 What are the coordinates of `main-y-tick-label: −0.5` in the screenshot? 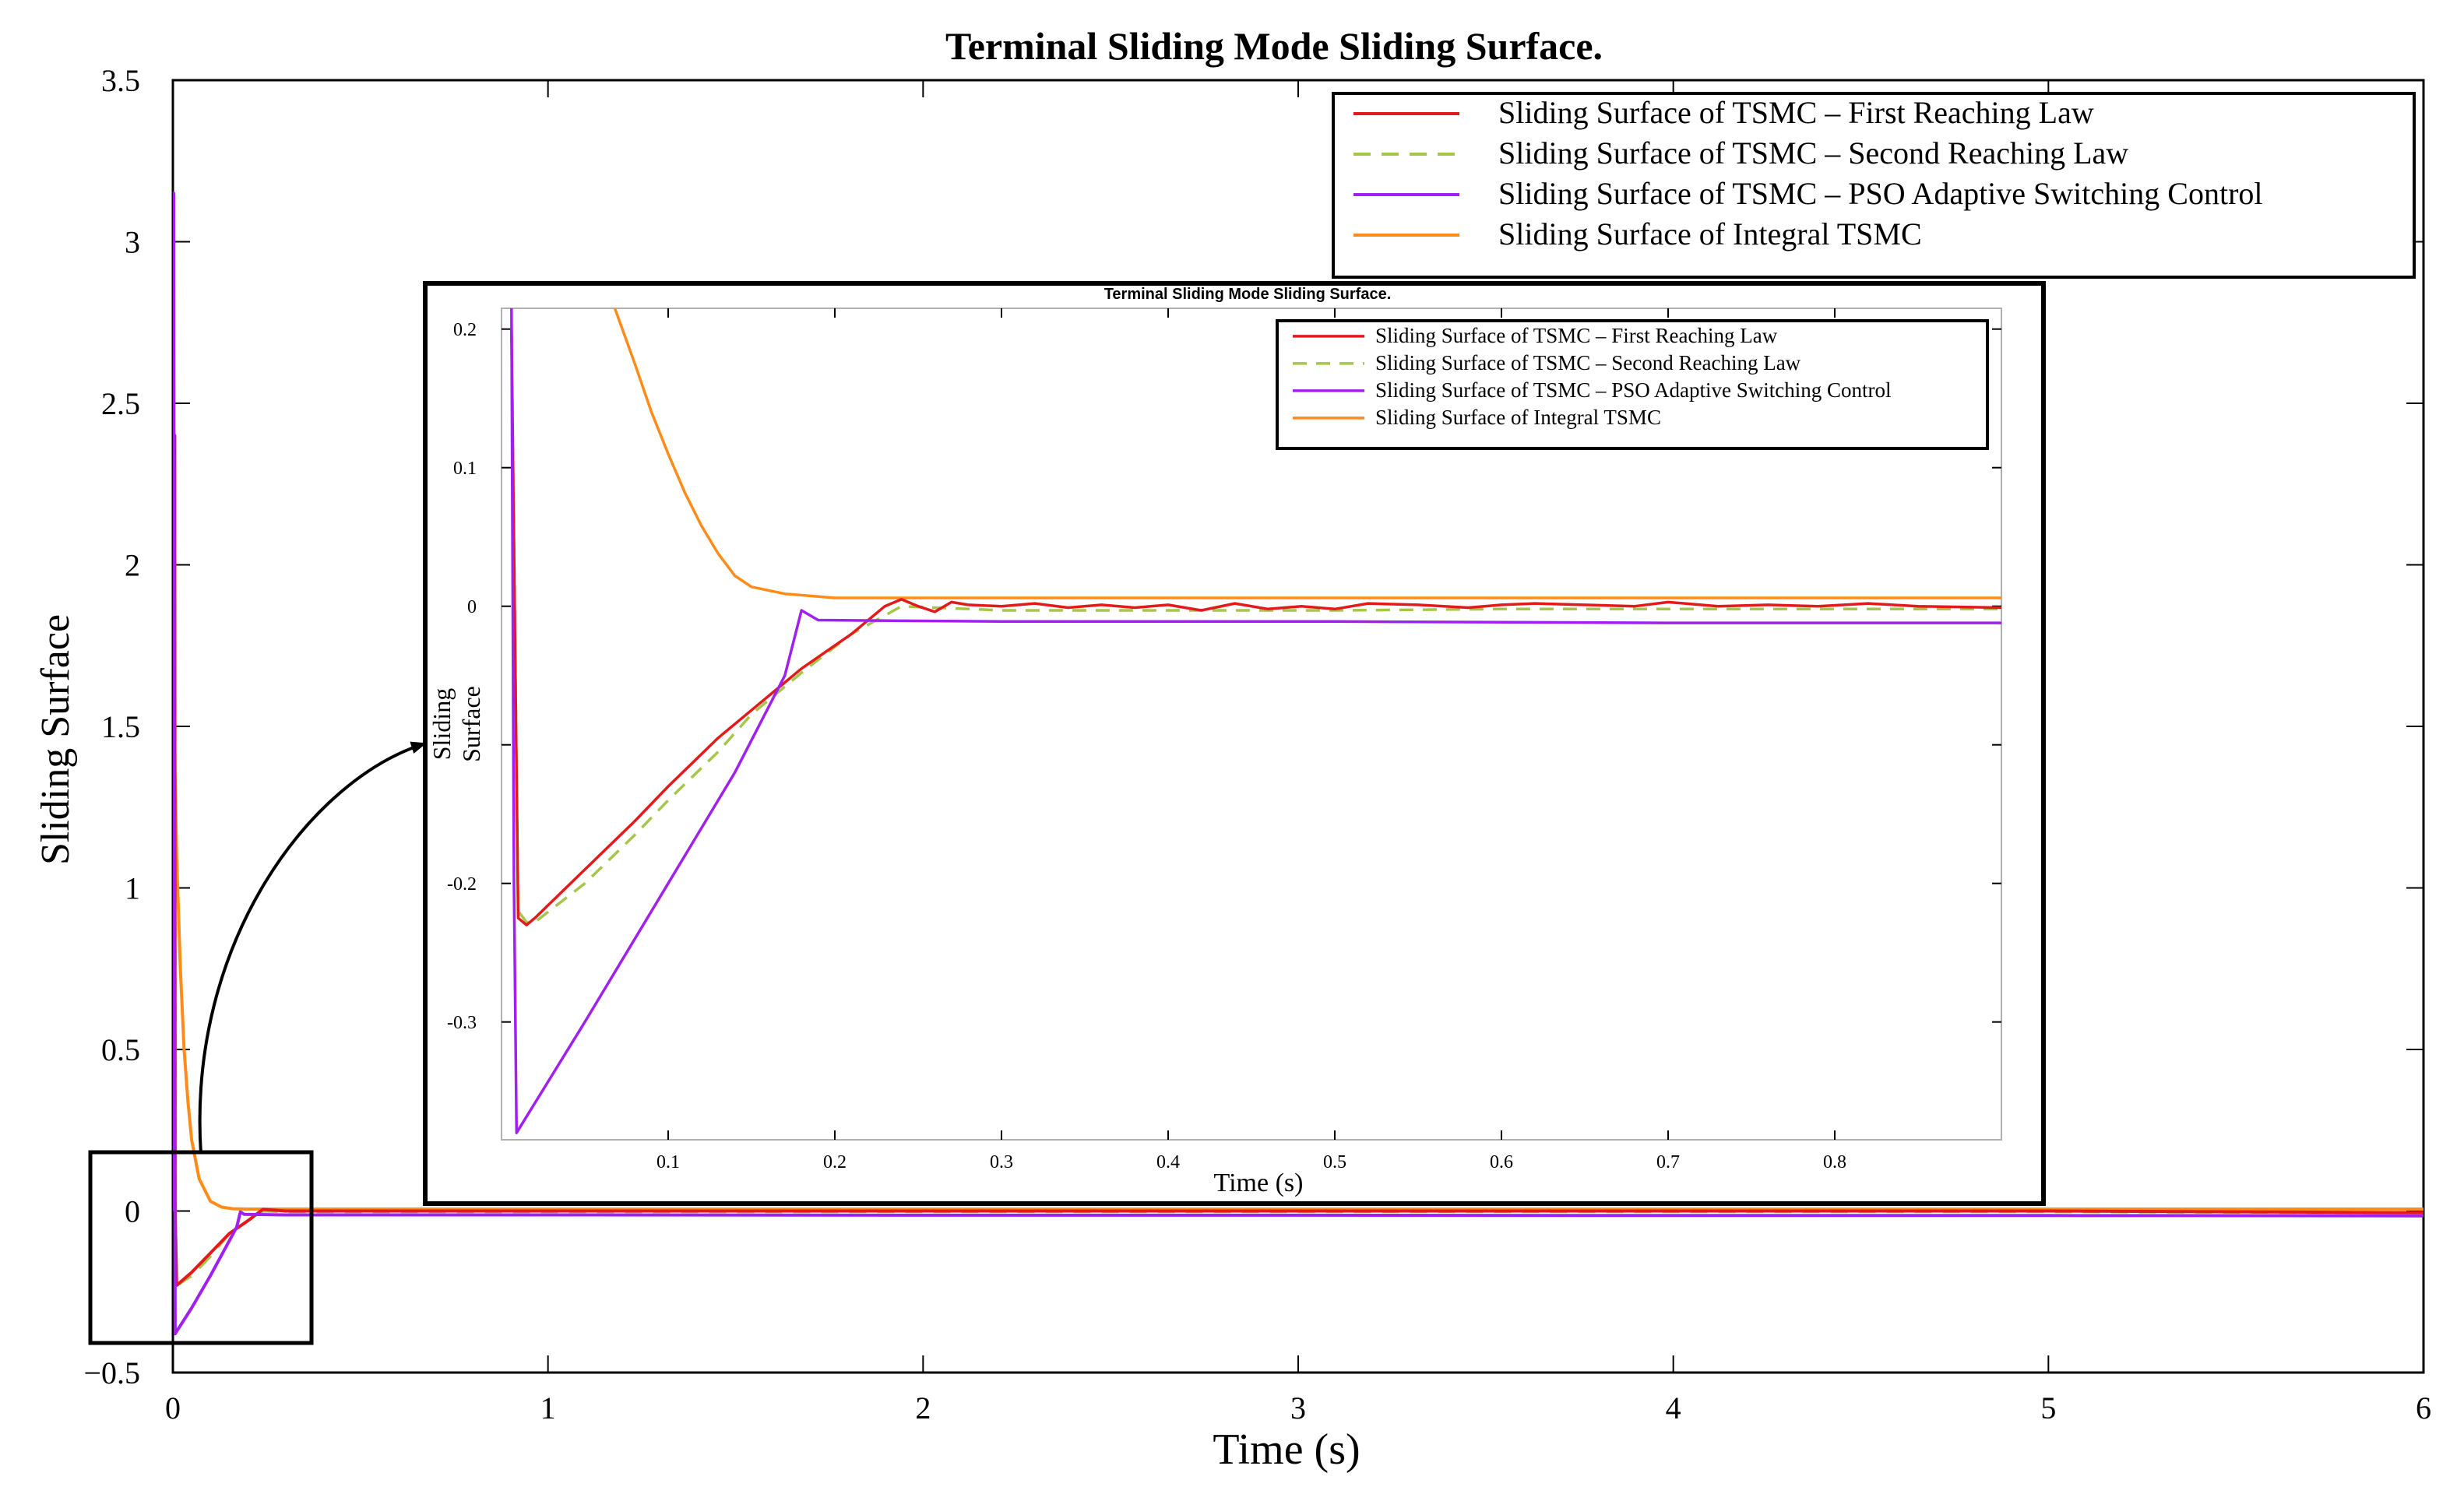 It's located at (111, 1372).